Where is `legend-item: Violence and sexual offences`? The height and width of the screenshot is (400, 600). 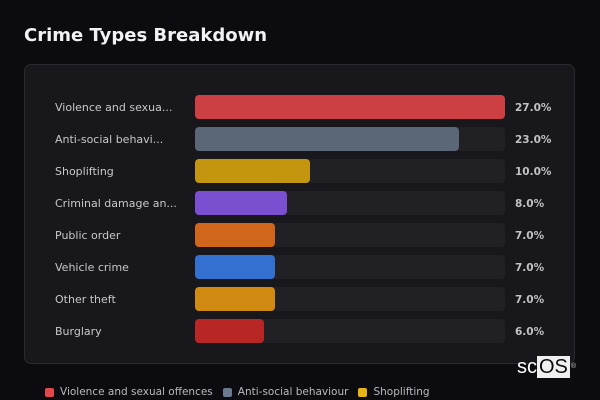
legend-item: Violence and sexual offences is located at coordinates (129, 392).